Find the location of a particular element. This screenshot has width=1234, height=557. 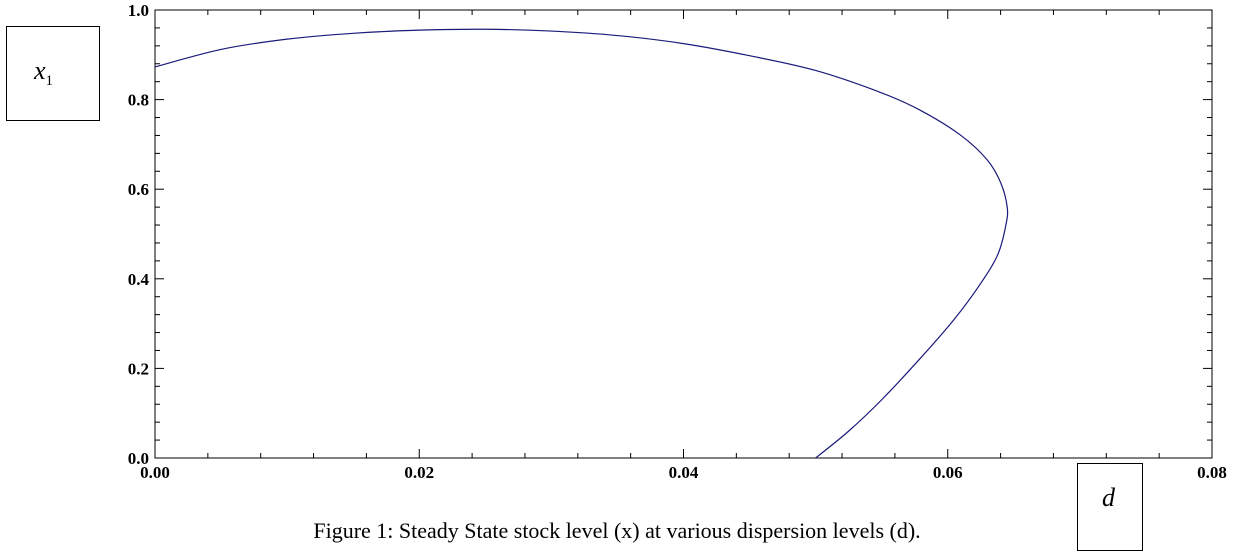

y-tick-label: 0.0 is located at coordinates (138, 458).